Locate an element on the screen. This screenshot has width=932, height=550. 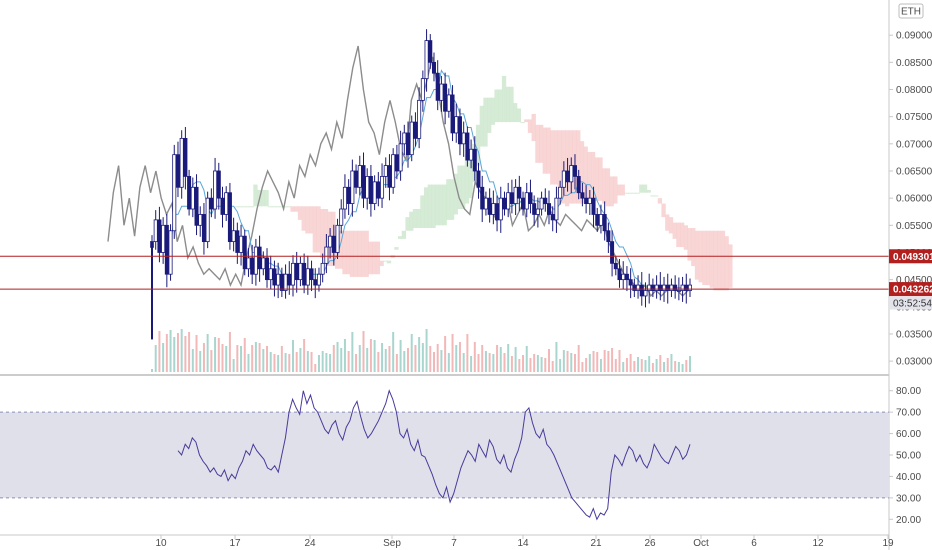
volume-bars is located at coordinates (421, 350).